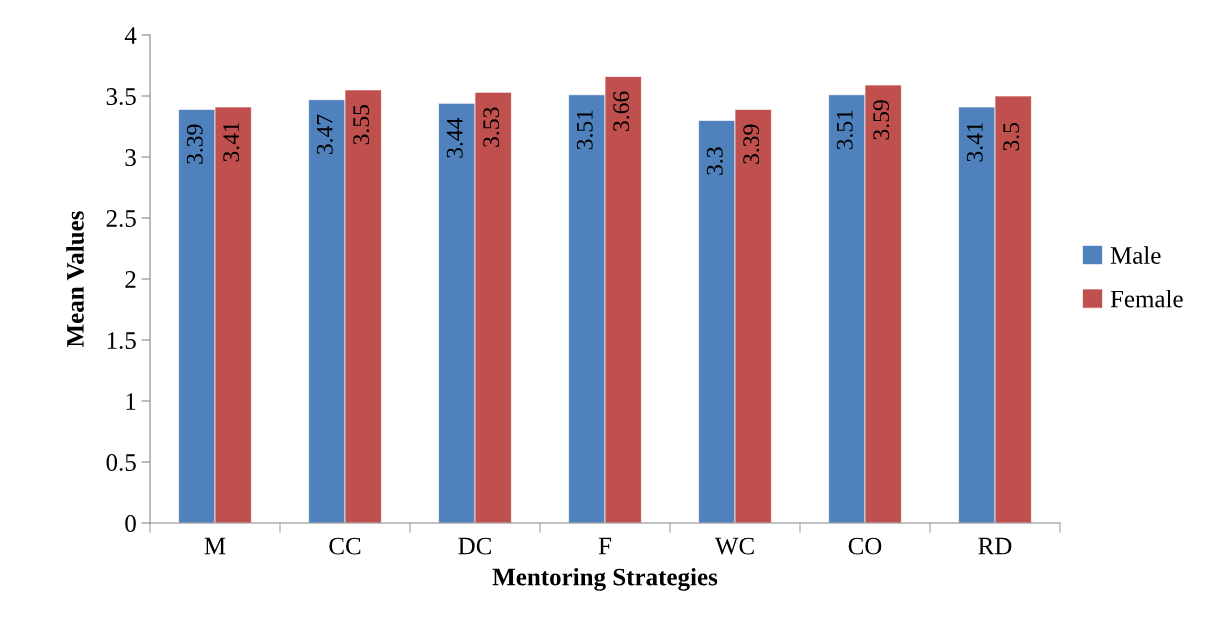 The image size is (1208, 630). I want to click on x-tick-label: M, so click(215, 546).